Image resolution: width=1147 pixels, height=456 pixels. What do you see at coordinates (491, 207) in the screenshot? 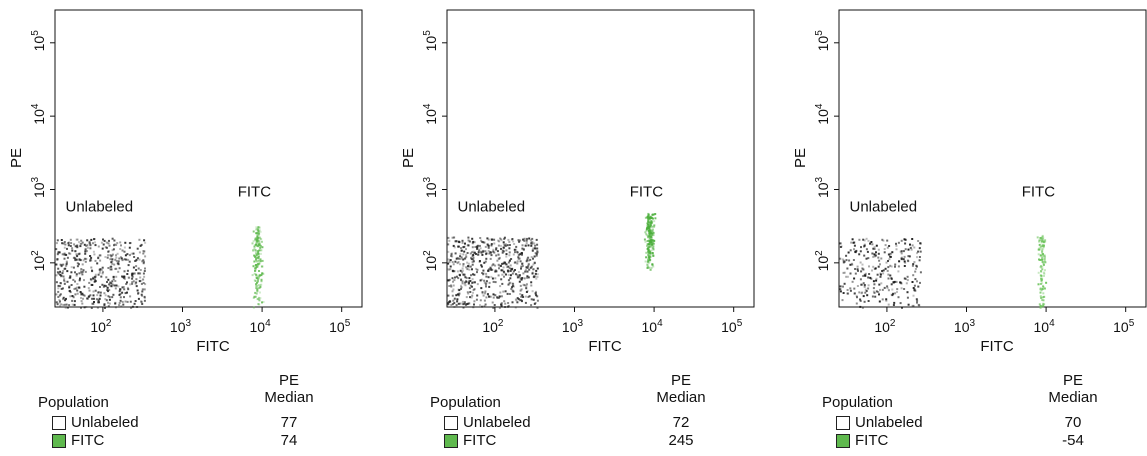
I see `population-annotation: Unlabeled` at bounding box center [491, 207].